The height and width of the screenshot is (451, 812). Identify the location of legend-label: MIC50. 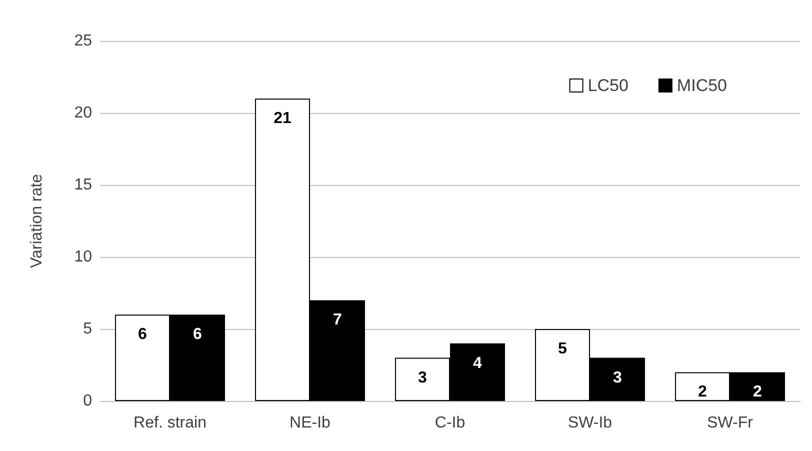
(702, 85).